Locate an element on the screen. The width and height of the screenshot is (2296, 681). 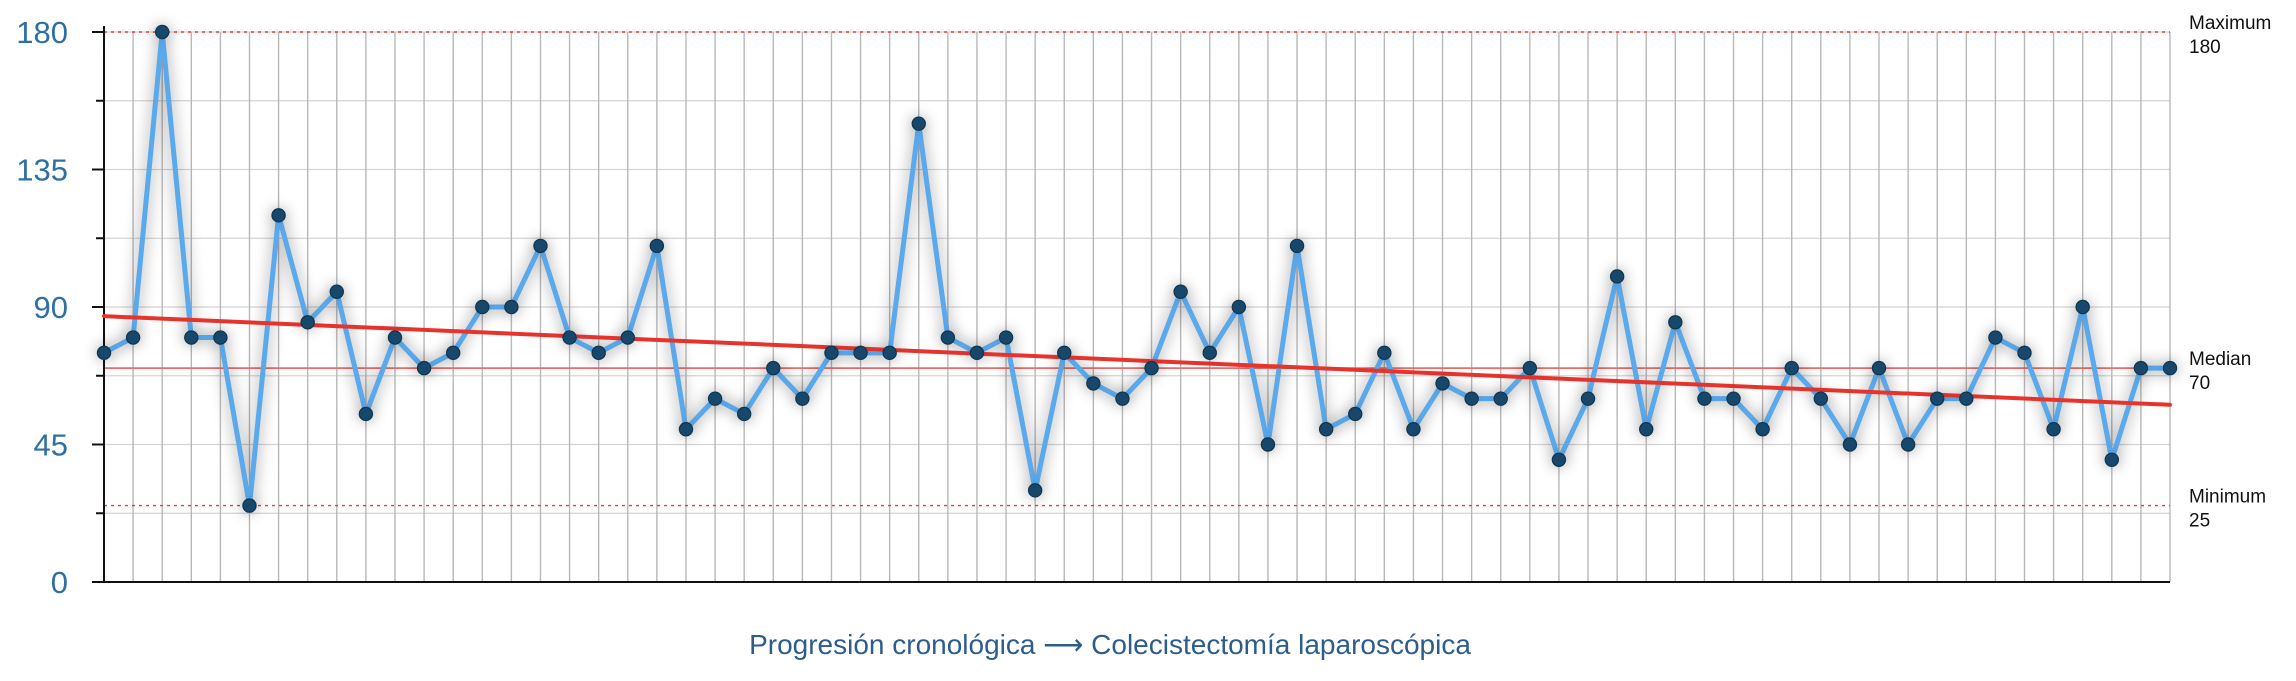
y-tick-label: 0 is located at coordinates (59, 582).